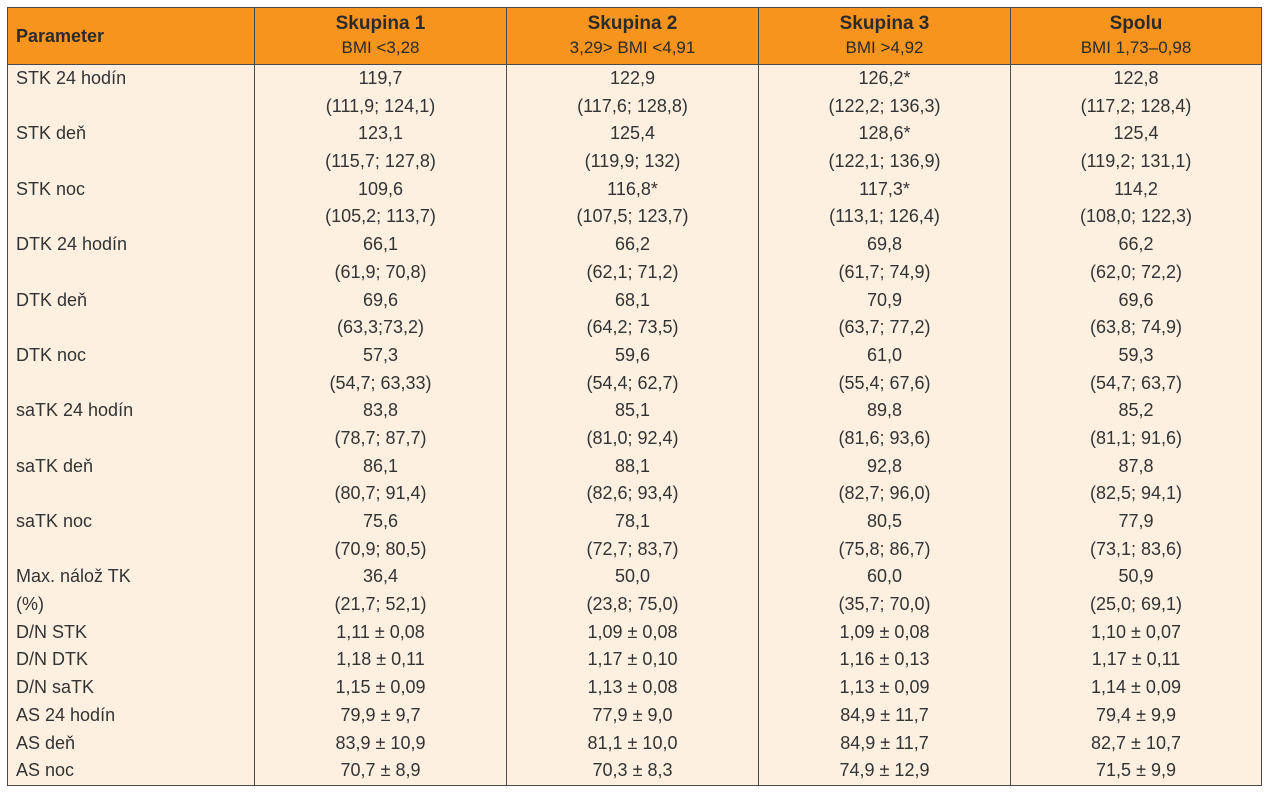 This screenshot has height=800, width=1268. What do you see at coordinates (884, 382) in the screenshot?
I see `cell-range: (55,4; 67,6)` at bounding box center [884, 382].